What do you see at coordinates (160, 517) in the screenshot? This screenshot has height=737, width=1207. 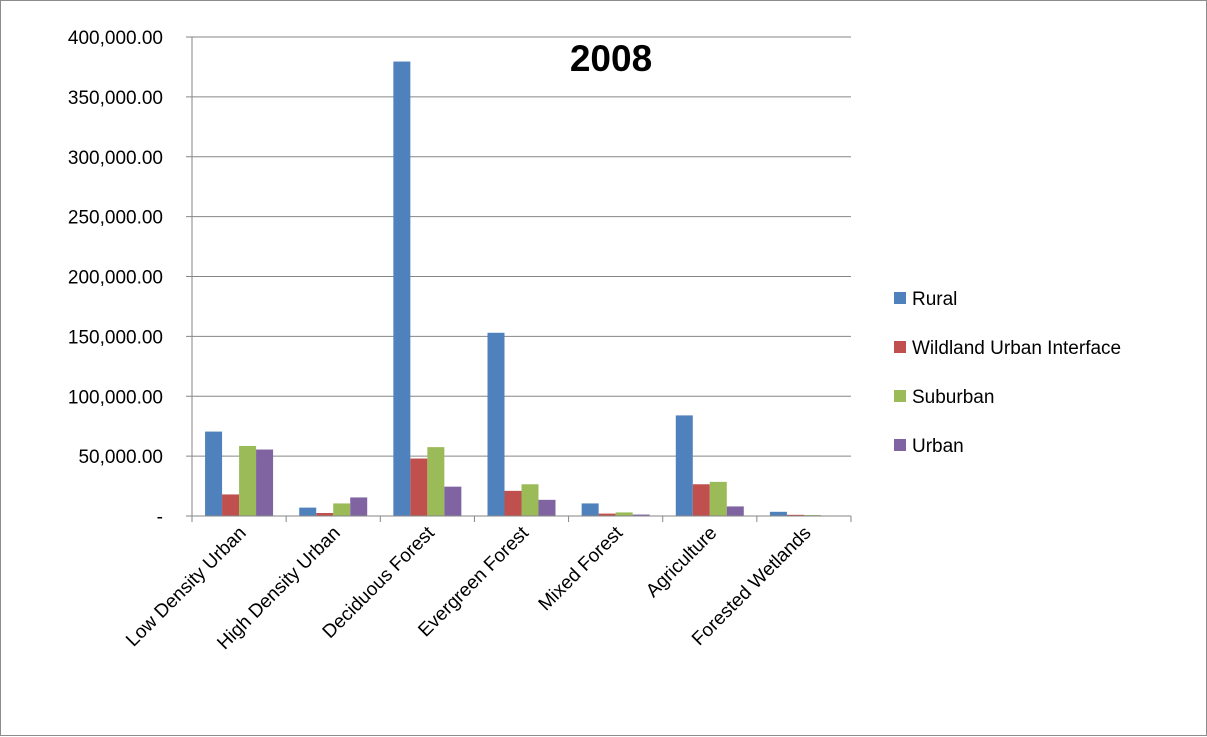 I see `y-tick-label: -` at bounding box center [160, 517].